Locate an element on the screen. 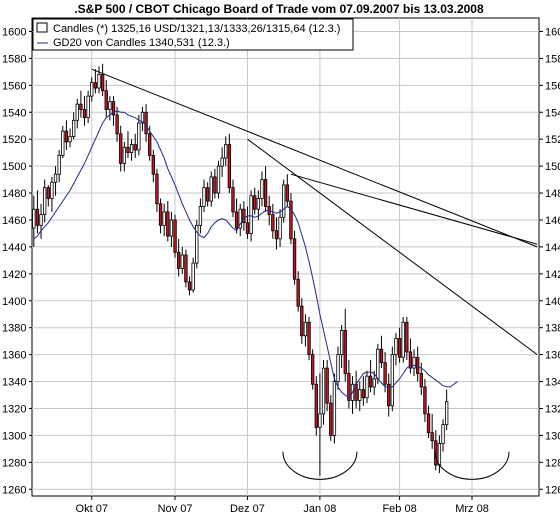 This screenshot has width=560, height=516. x-tick-label: Nov 07 is located at coordinates (175, 509).